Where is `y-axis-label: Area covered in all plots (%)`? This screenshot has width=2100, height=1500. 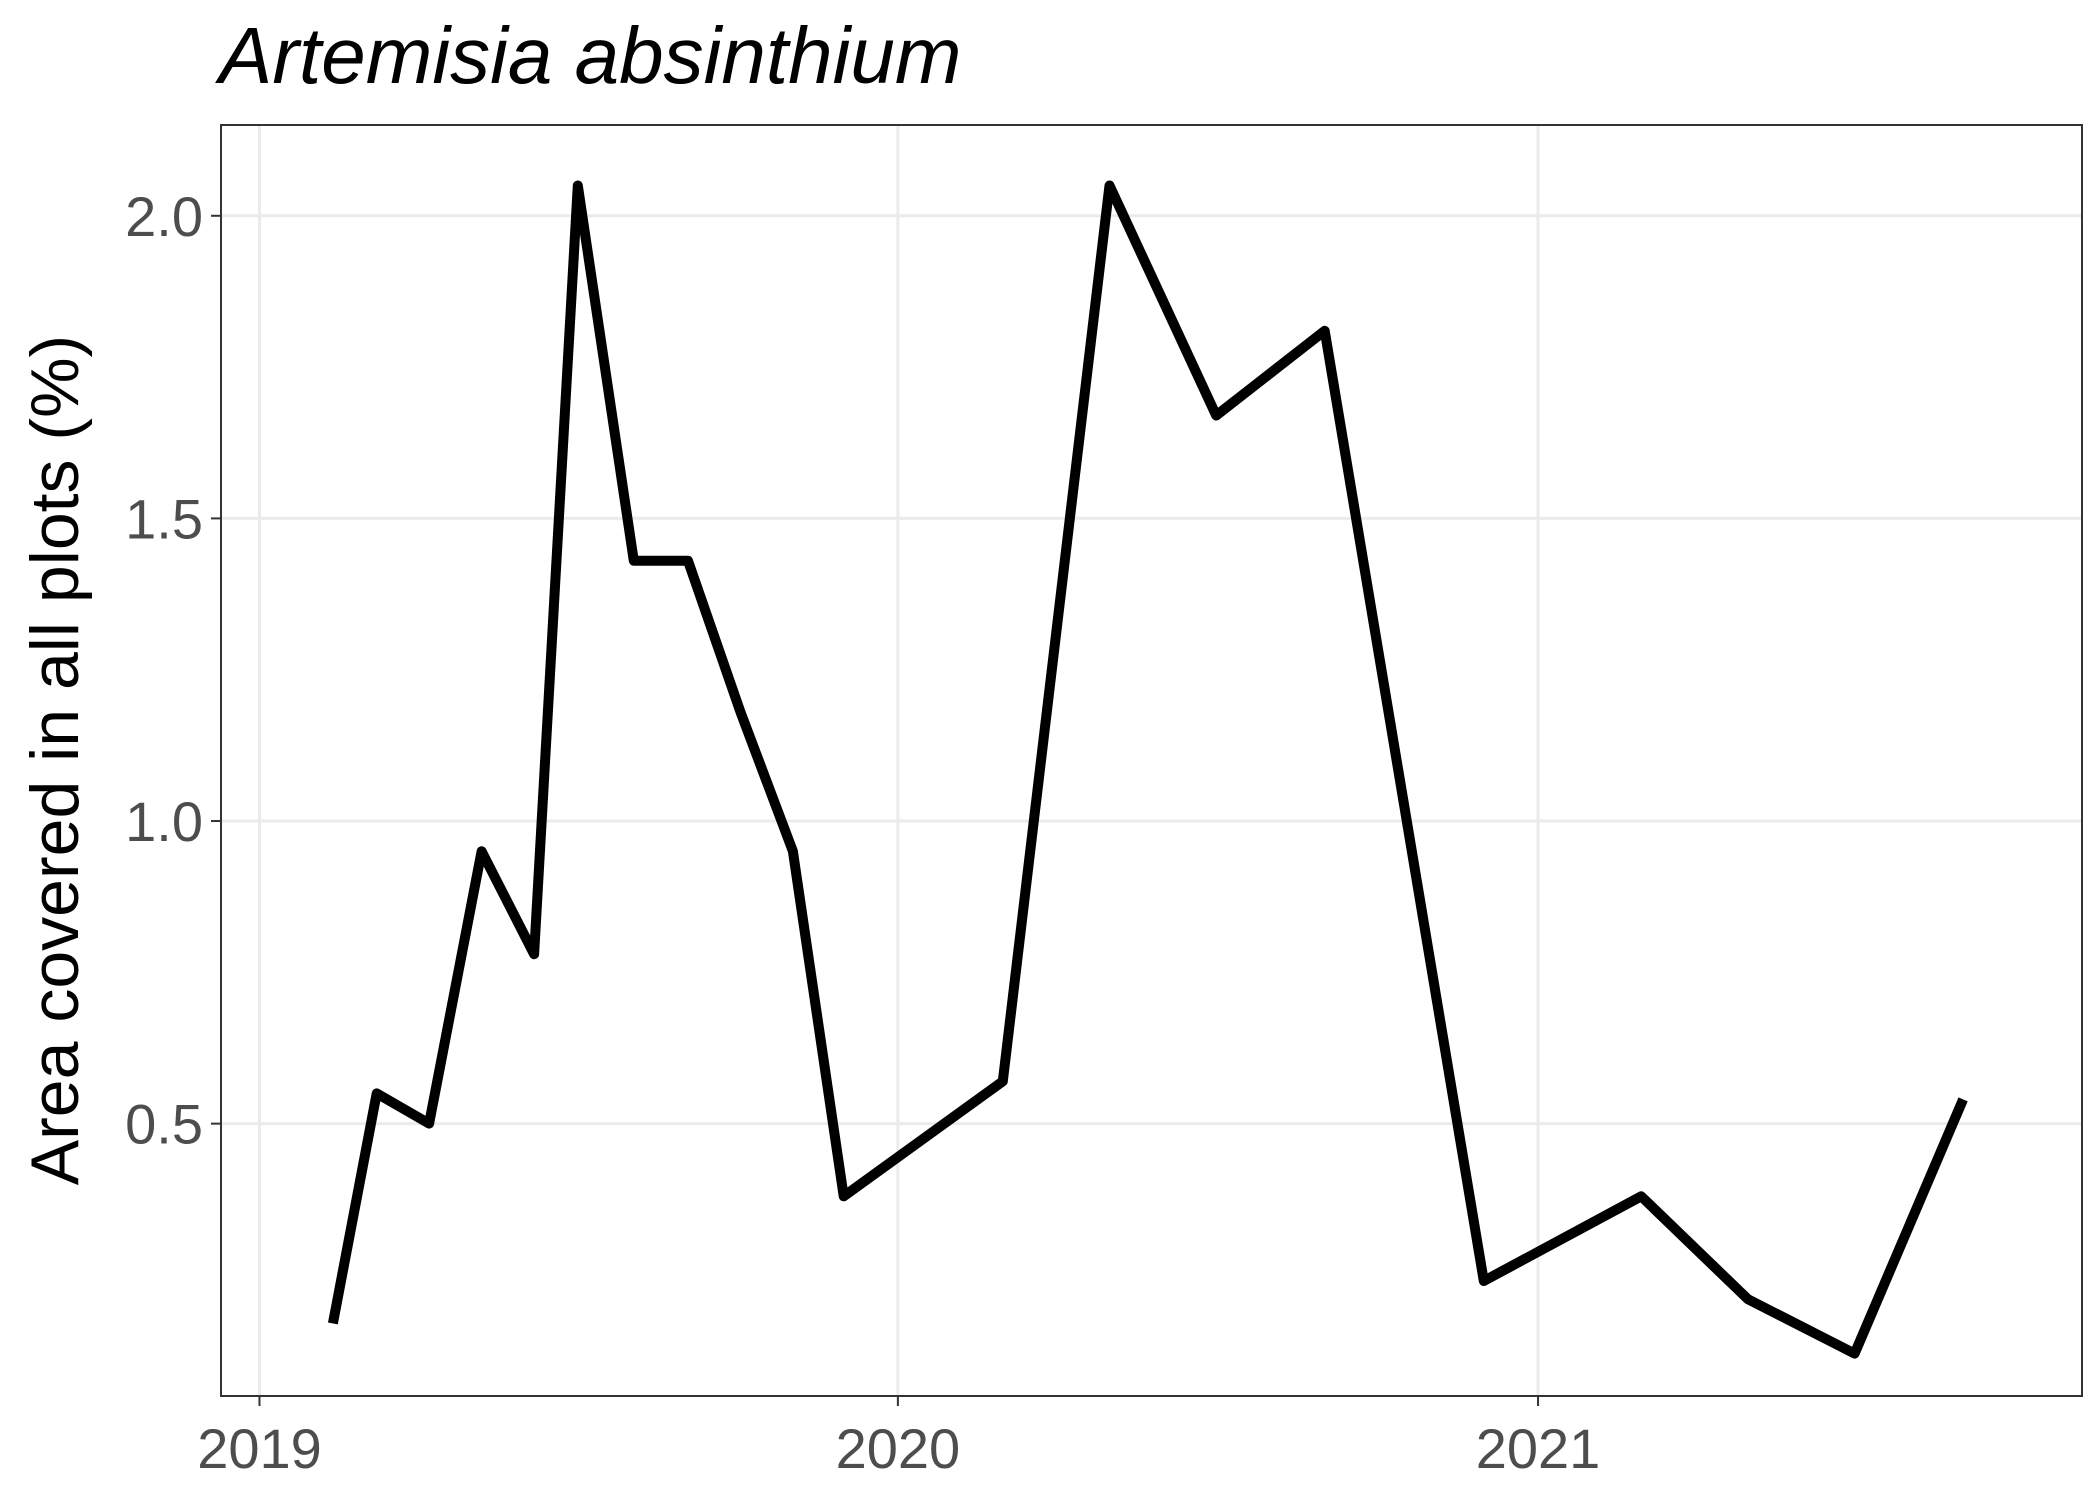 y-axis-label: Area covered in all plots (%) is located at coordinates (55, 760).